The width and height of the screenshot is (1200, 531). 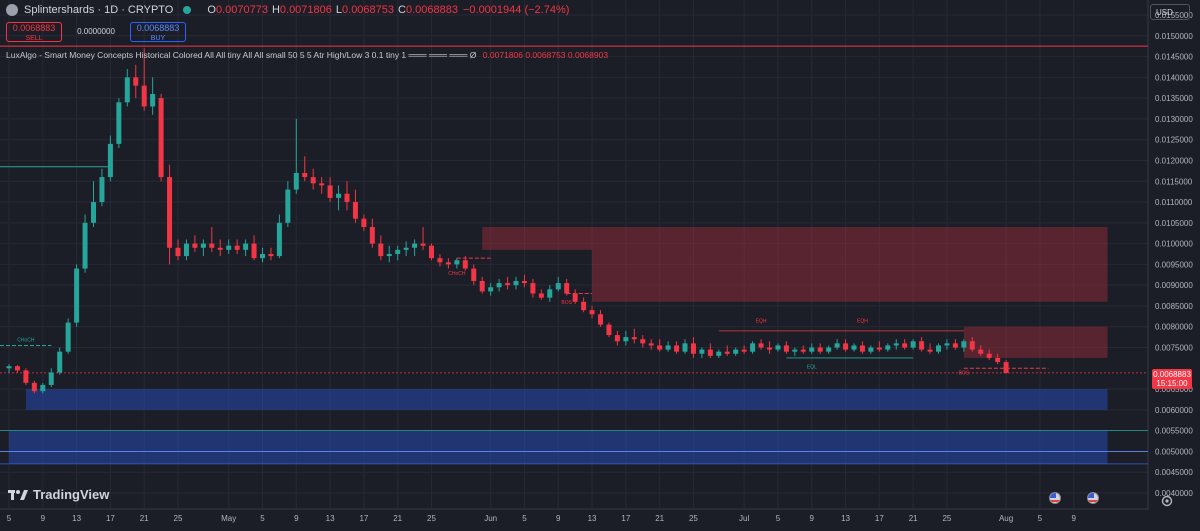 I want to click on y-tick-label: 0.0145000, so click(x=1174, y=57).